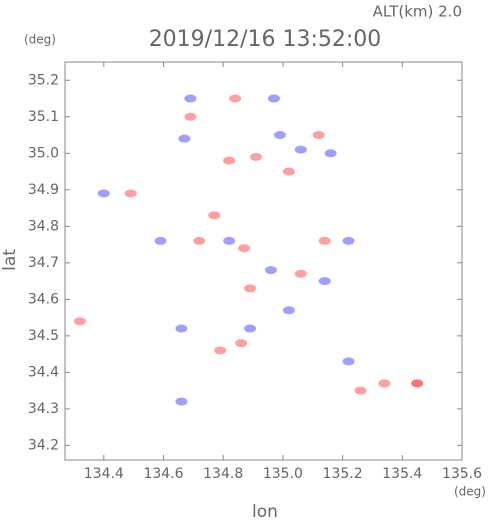 The image size is (491, 525). Describe the element at coordinates (43, 336) in the screenshot. I see `y-tick-label: 34.5` at that location.